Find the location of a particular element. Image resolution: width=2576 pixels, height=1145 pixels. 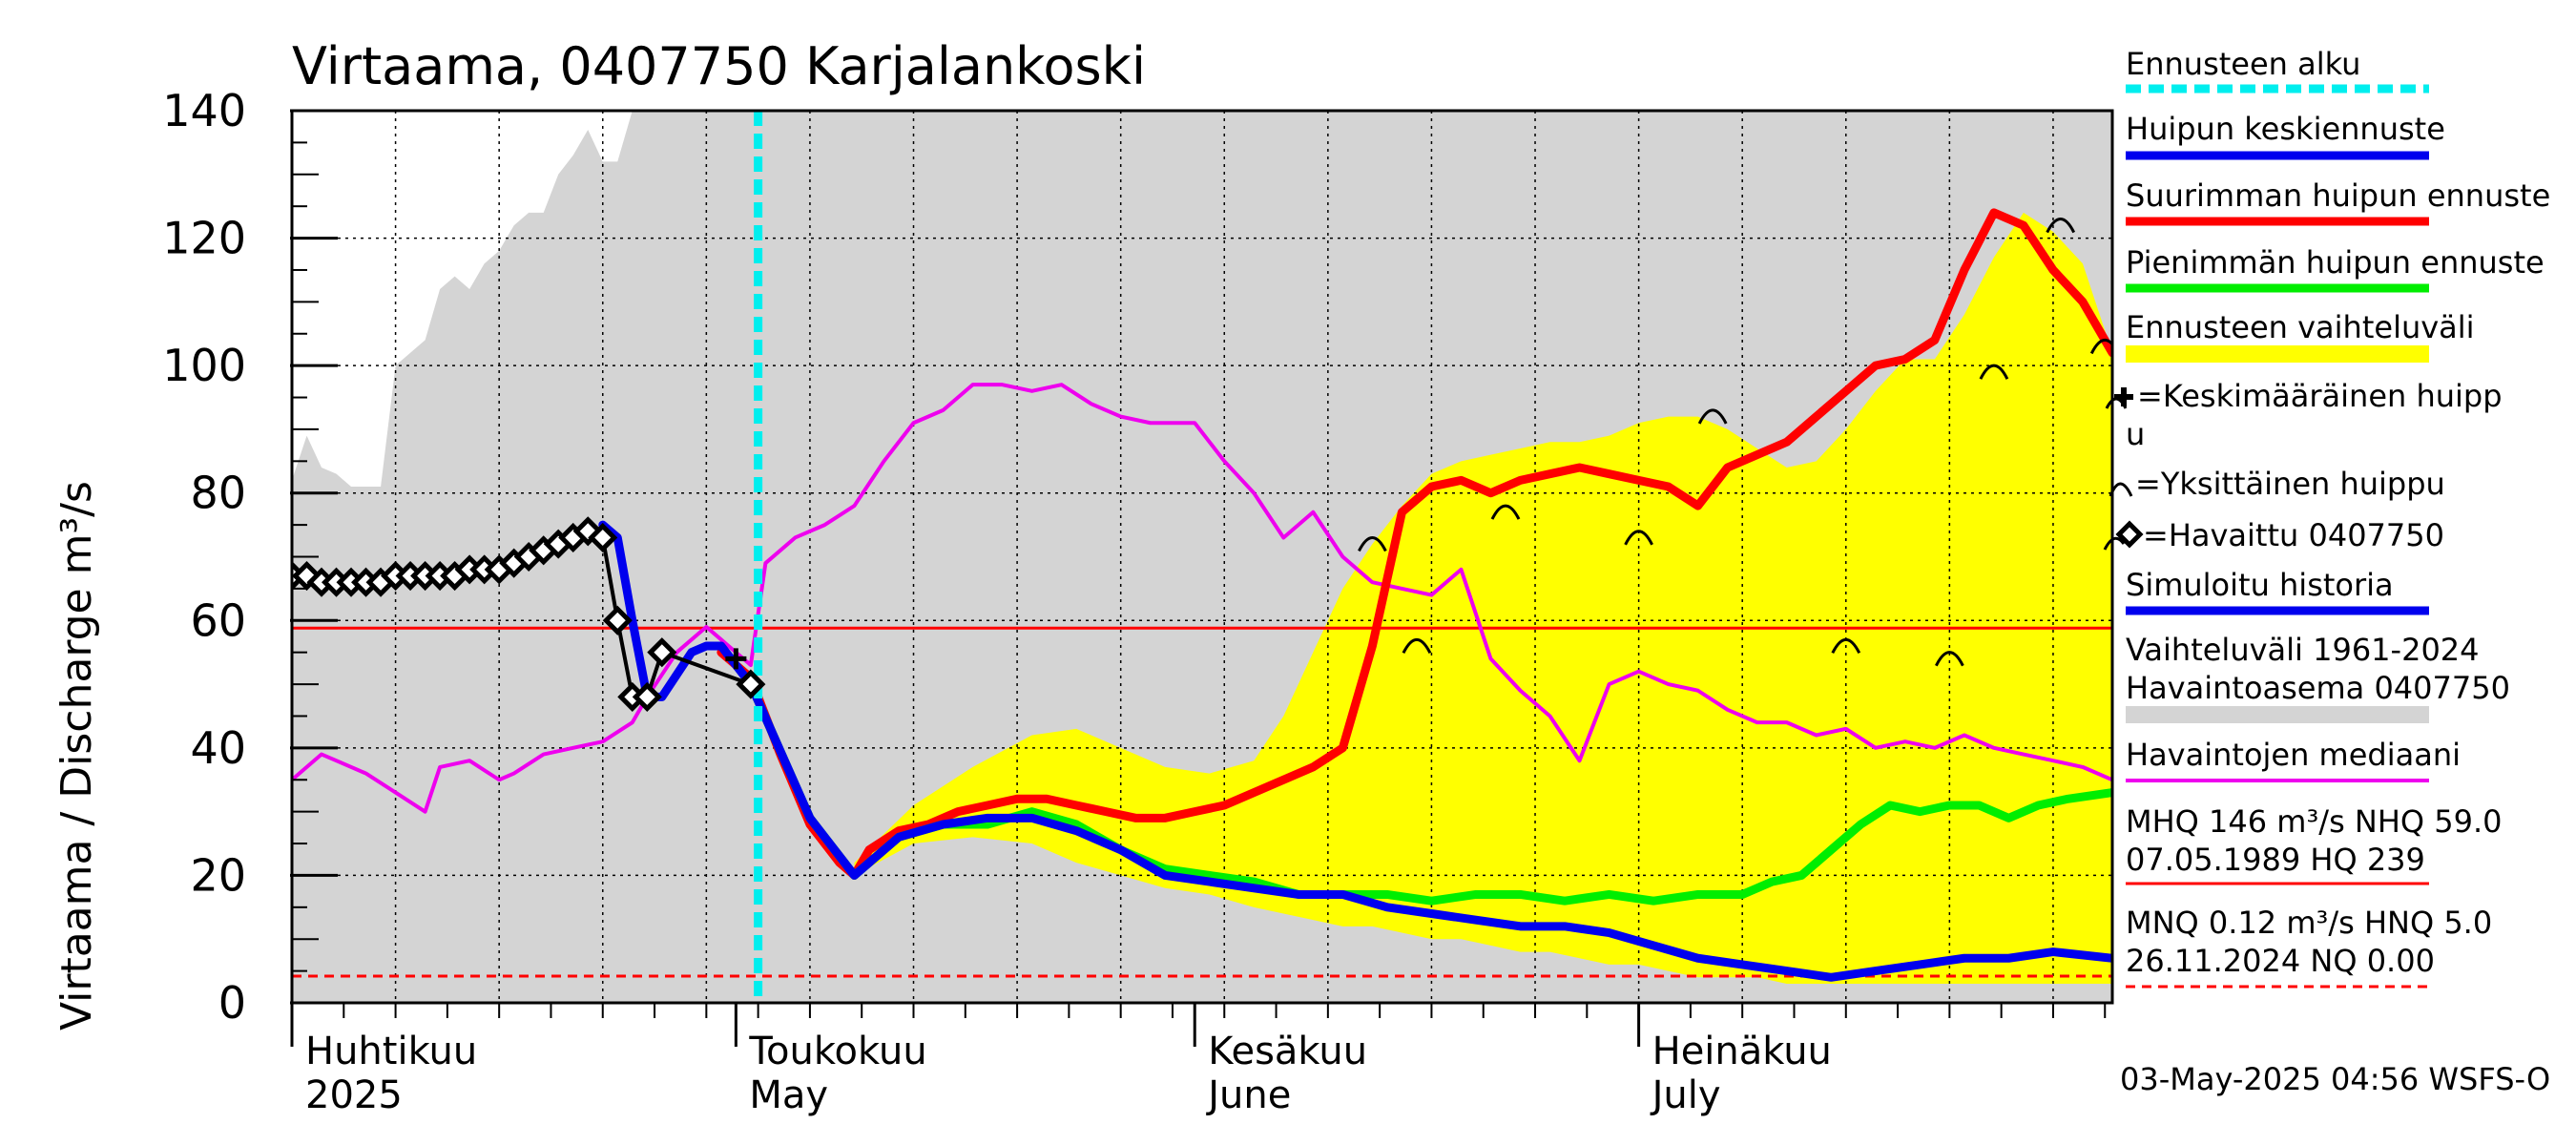

legend-mhq-1: MHQ 146 m³/s NHQ 59.0 is located at coordinates (2314, 821).